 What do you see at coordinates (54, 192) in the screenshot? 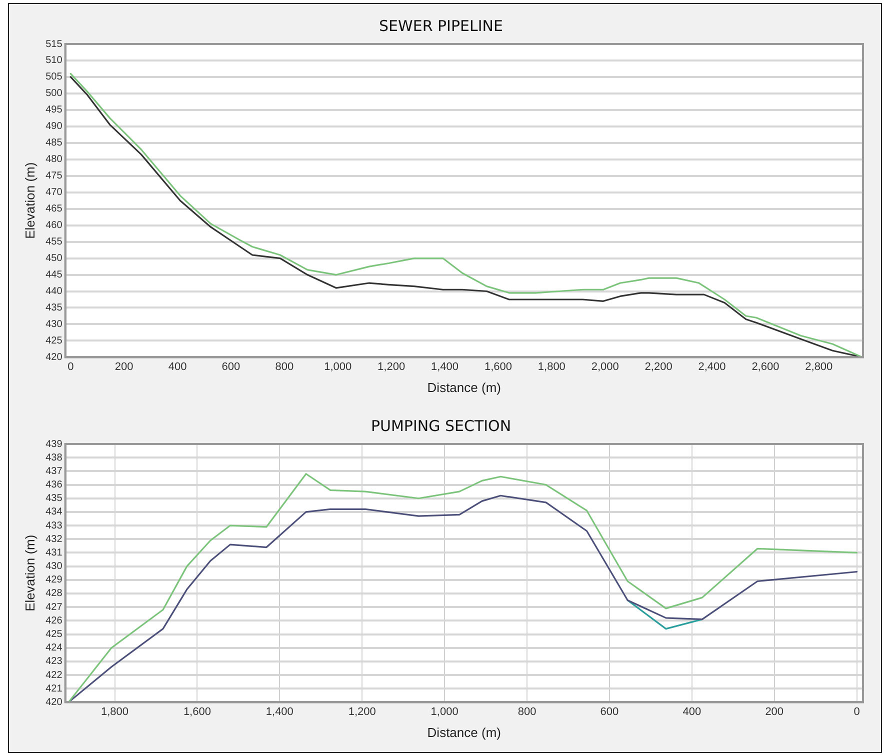
I see `y-tick-label: 470` at bounding box center [54, 192].